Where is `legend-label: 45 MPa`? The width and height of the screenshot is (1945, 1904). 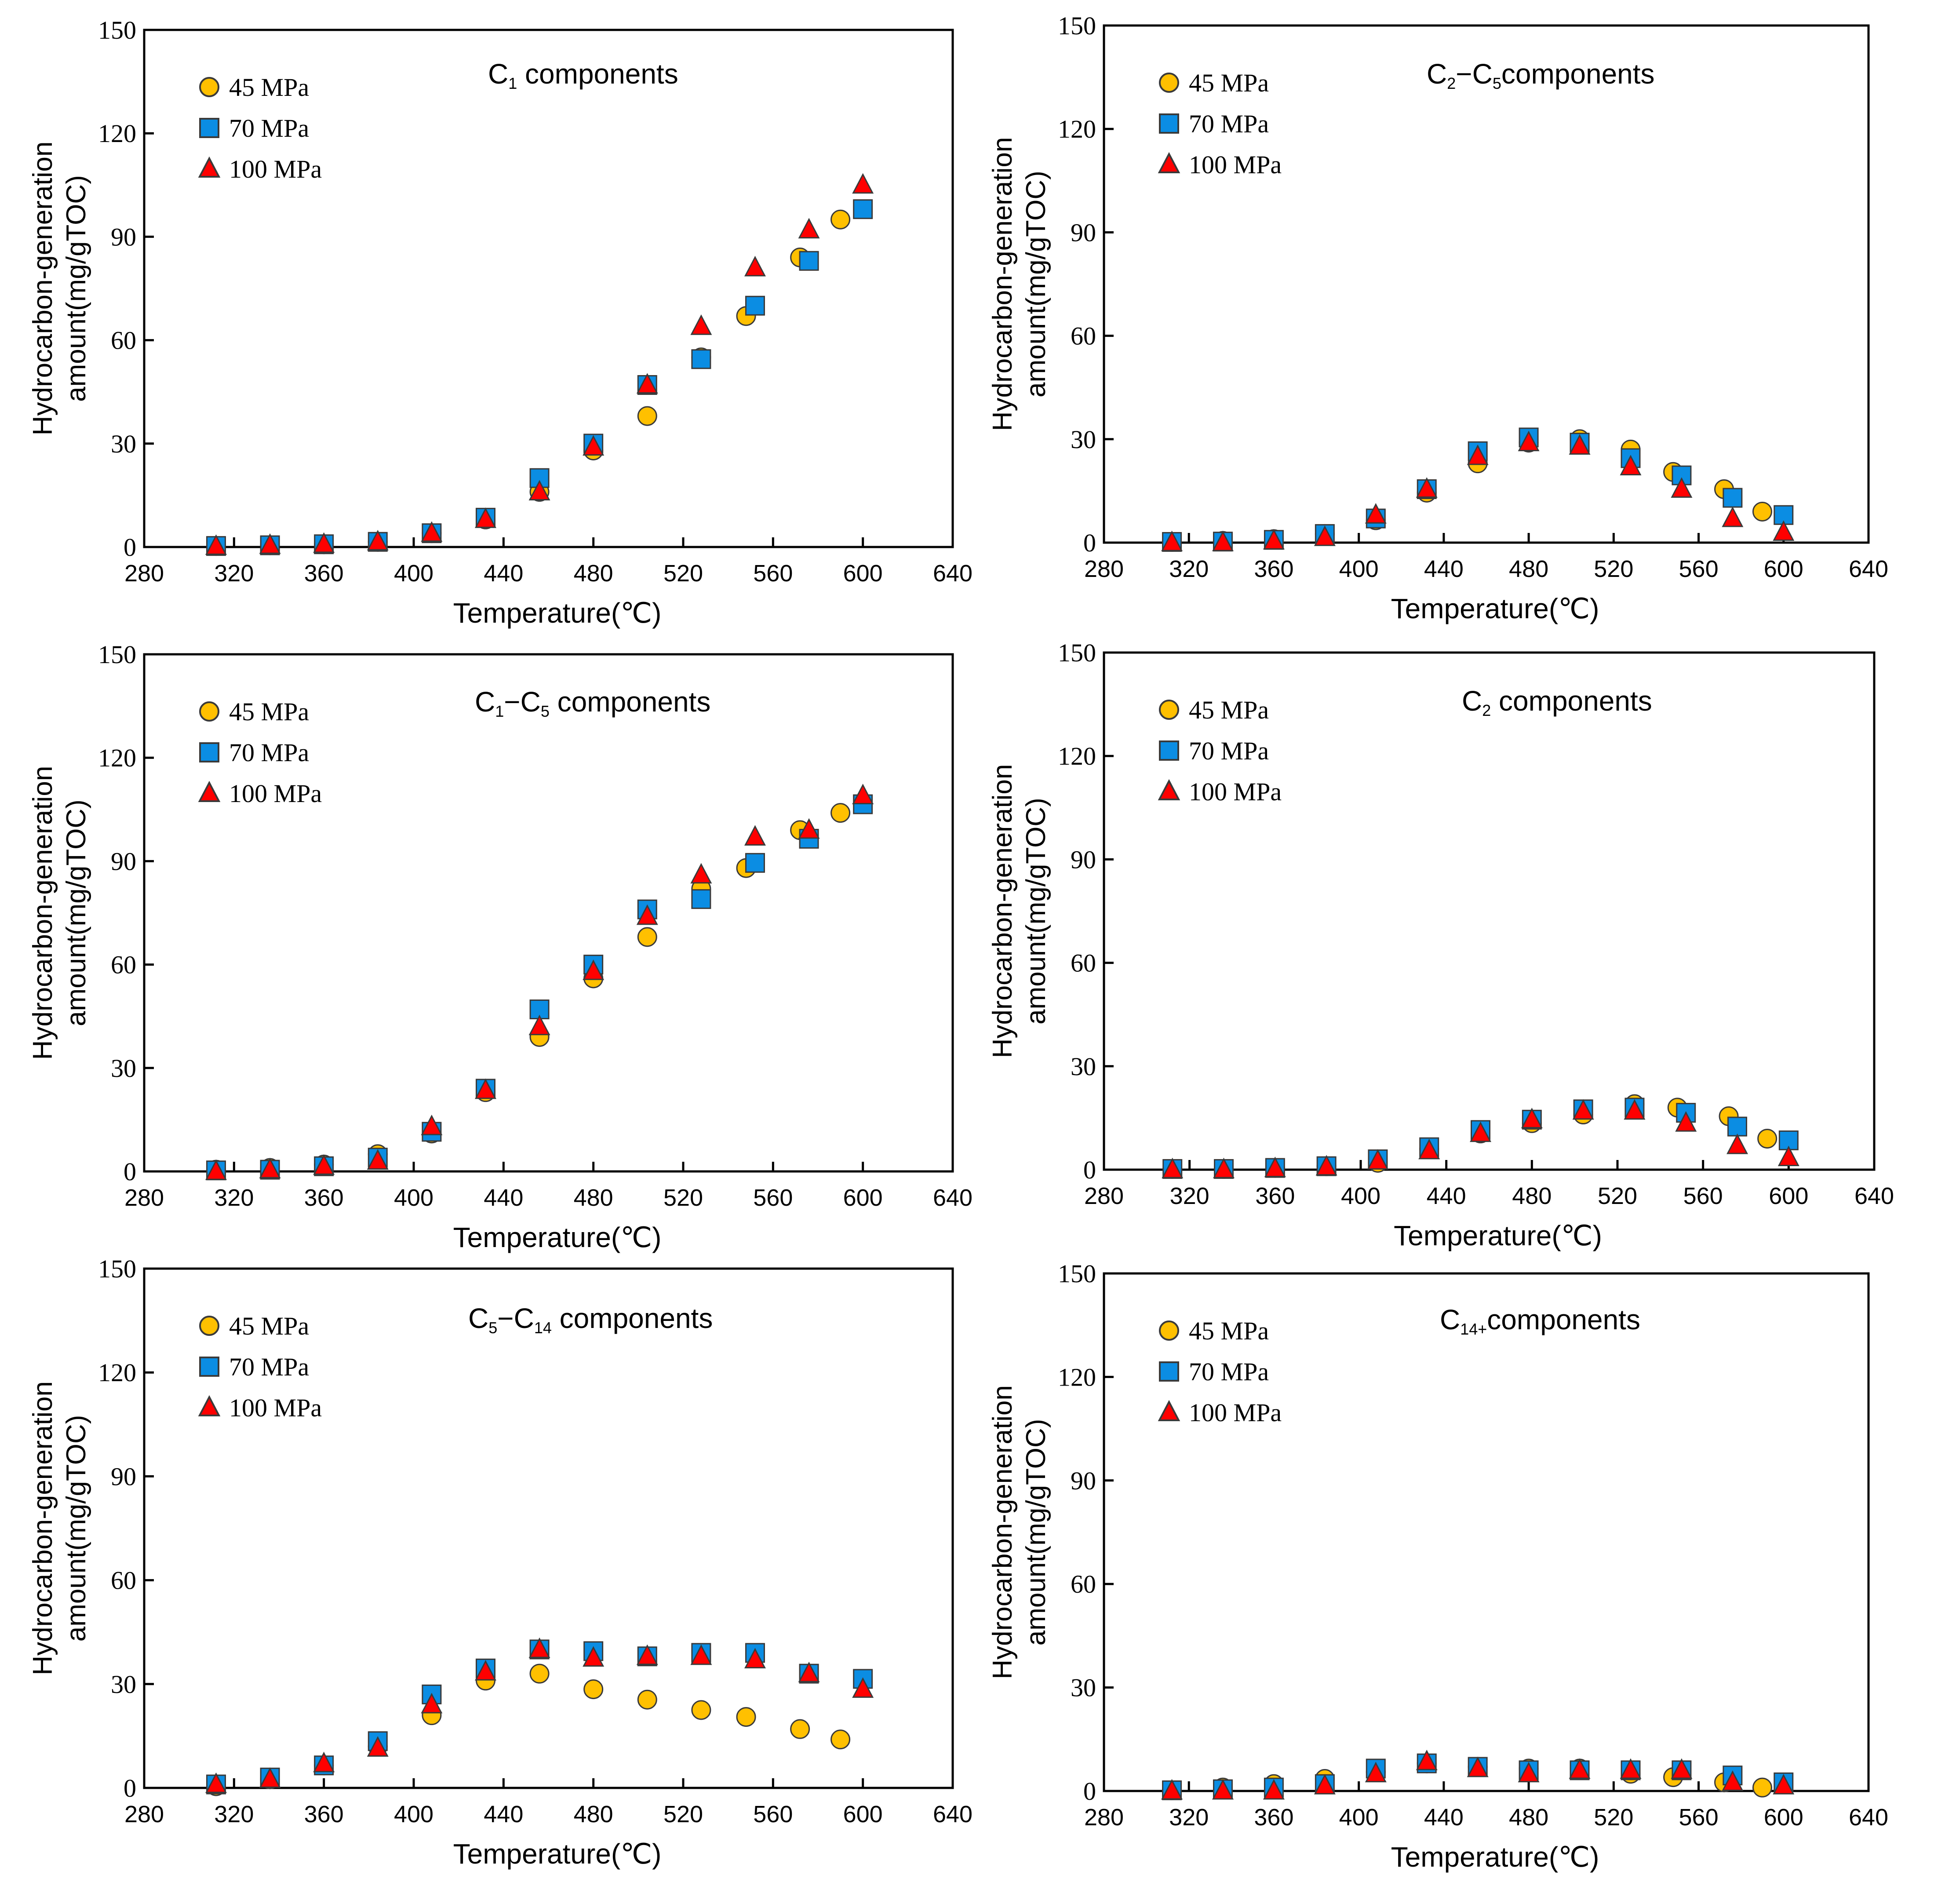
legend-label: 45 MPa is located at coordinates (269, 87).